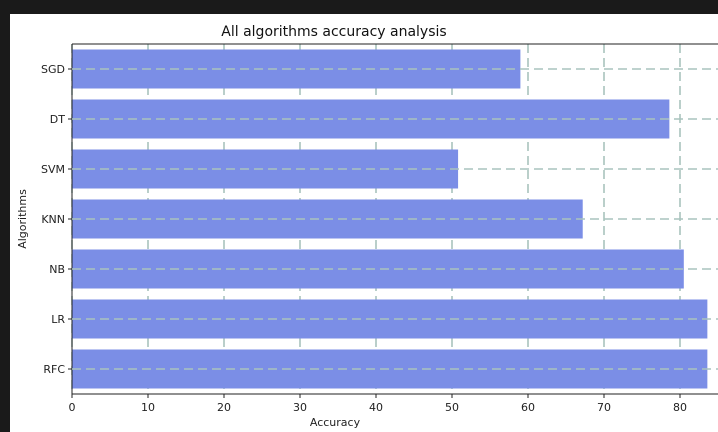 The image size is (718, 432). Describe the element at coordinates (57, 269) in the screenshot. I see `y-tick-label: NB` at that location.